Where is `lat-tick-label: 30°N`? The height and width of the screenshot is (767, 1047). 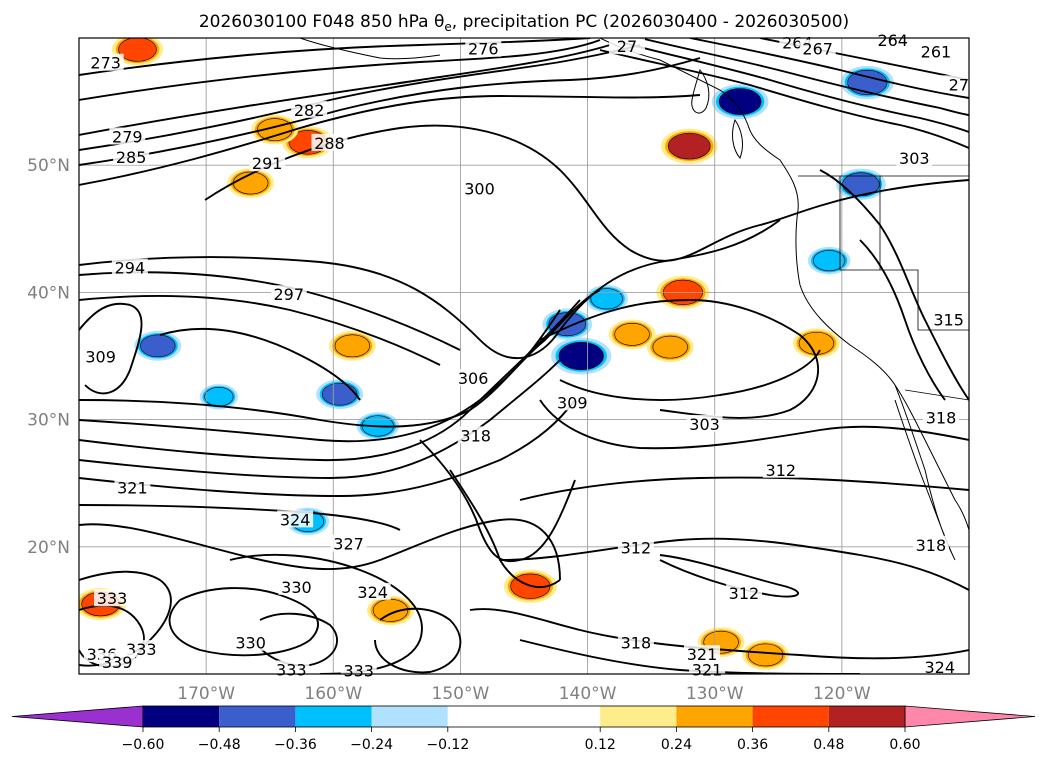
lat-tick-label: 30°N is located at coordinates (48, 421).